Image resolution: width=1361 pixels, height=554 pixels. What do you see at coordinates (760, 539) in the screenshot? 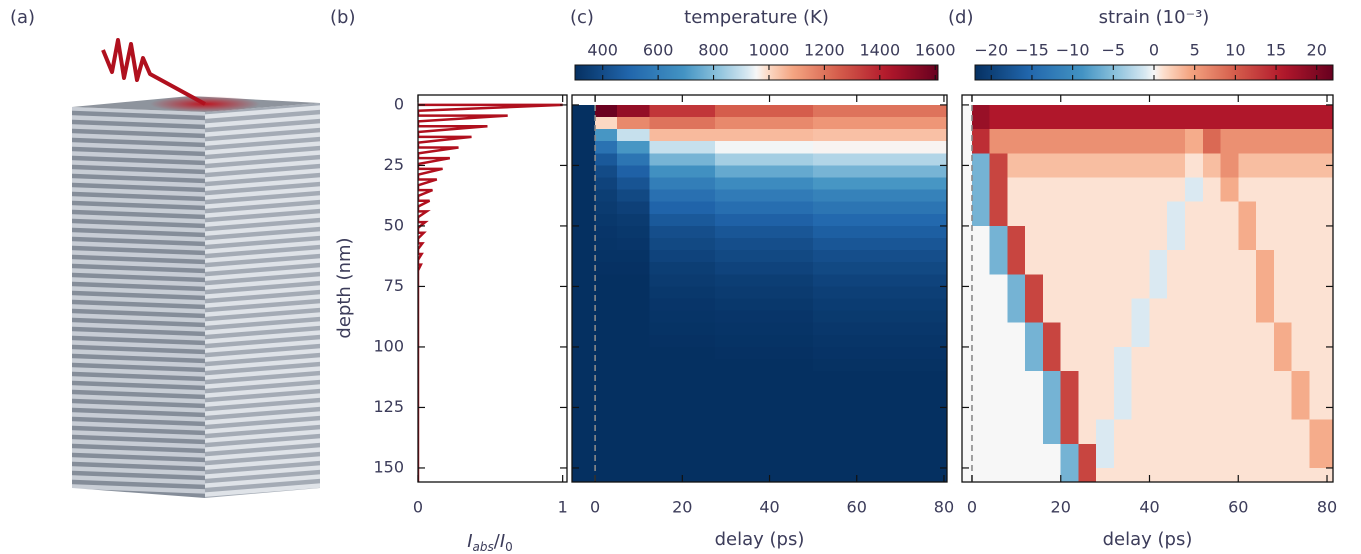
I see `x-axis-label: delay (ps)` at bounding box center [760, 539].